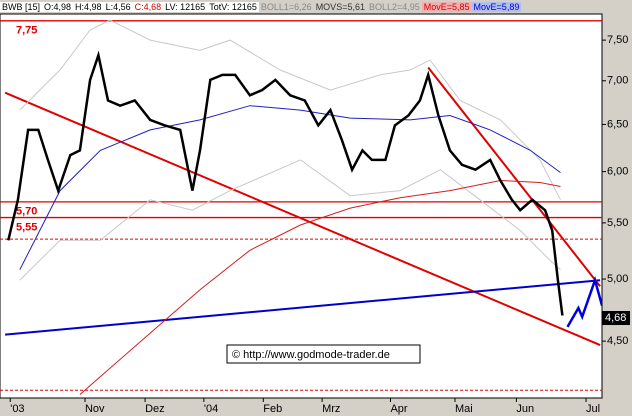 This screenshot has width=632, height=416. What do you see at coordinates (58, 7) in the screenshot?
I see `header-field: O:4,98` at bounding box center [58, 7].